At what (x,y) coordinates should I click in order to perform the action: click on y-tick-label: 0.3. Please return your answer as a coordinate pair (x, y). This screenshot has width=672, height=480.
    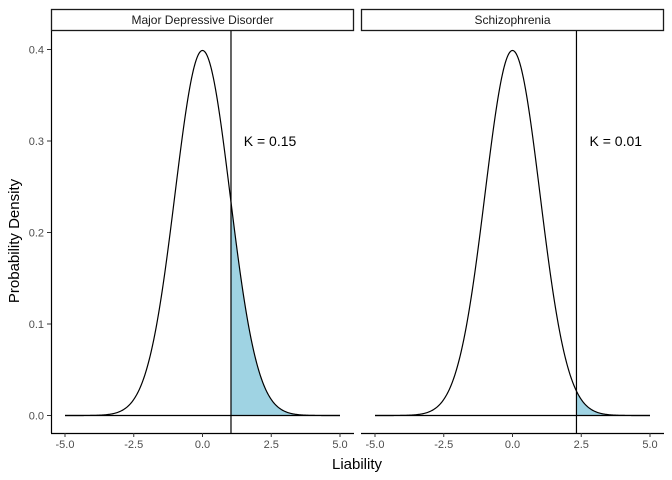
    Looking at the image, I should click on (36, 142).